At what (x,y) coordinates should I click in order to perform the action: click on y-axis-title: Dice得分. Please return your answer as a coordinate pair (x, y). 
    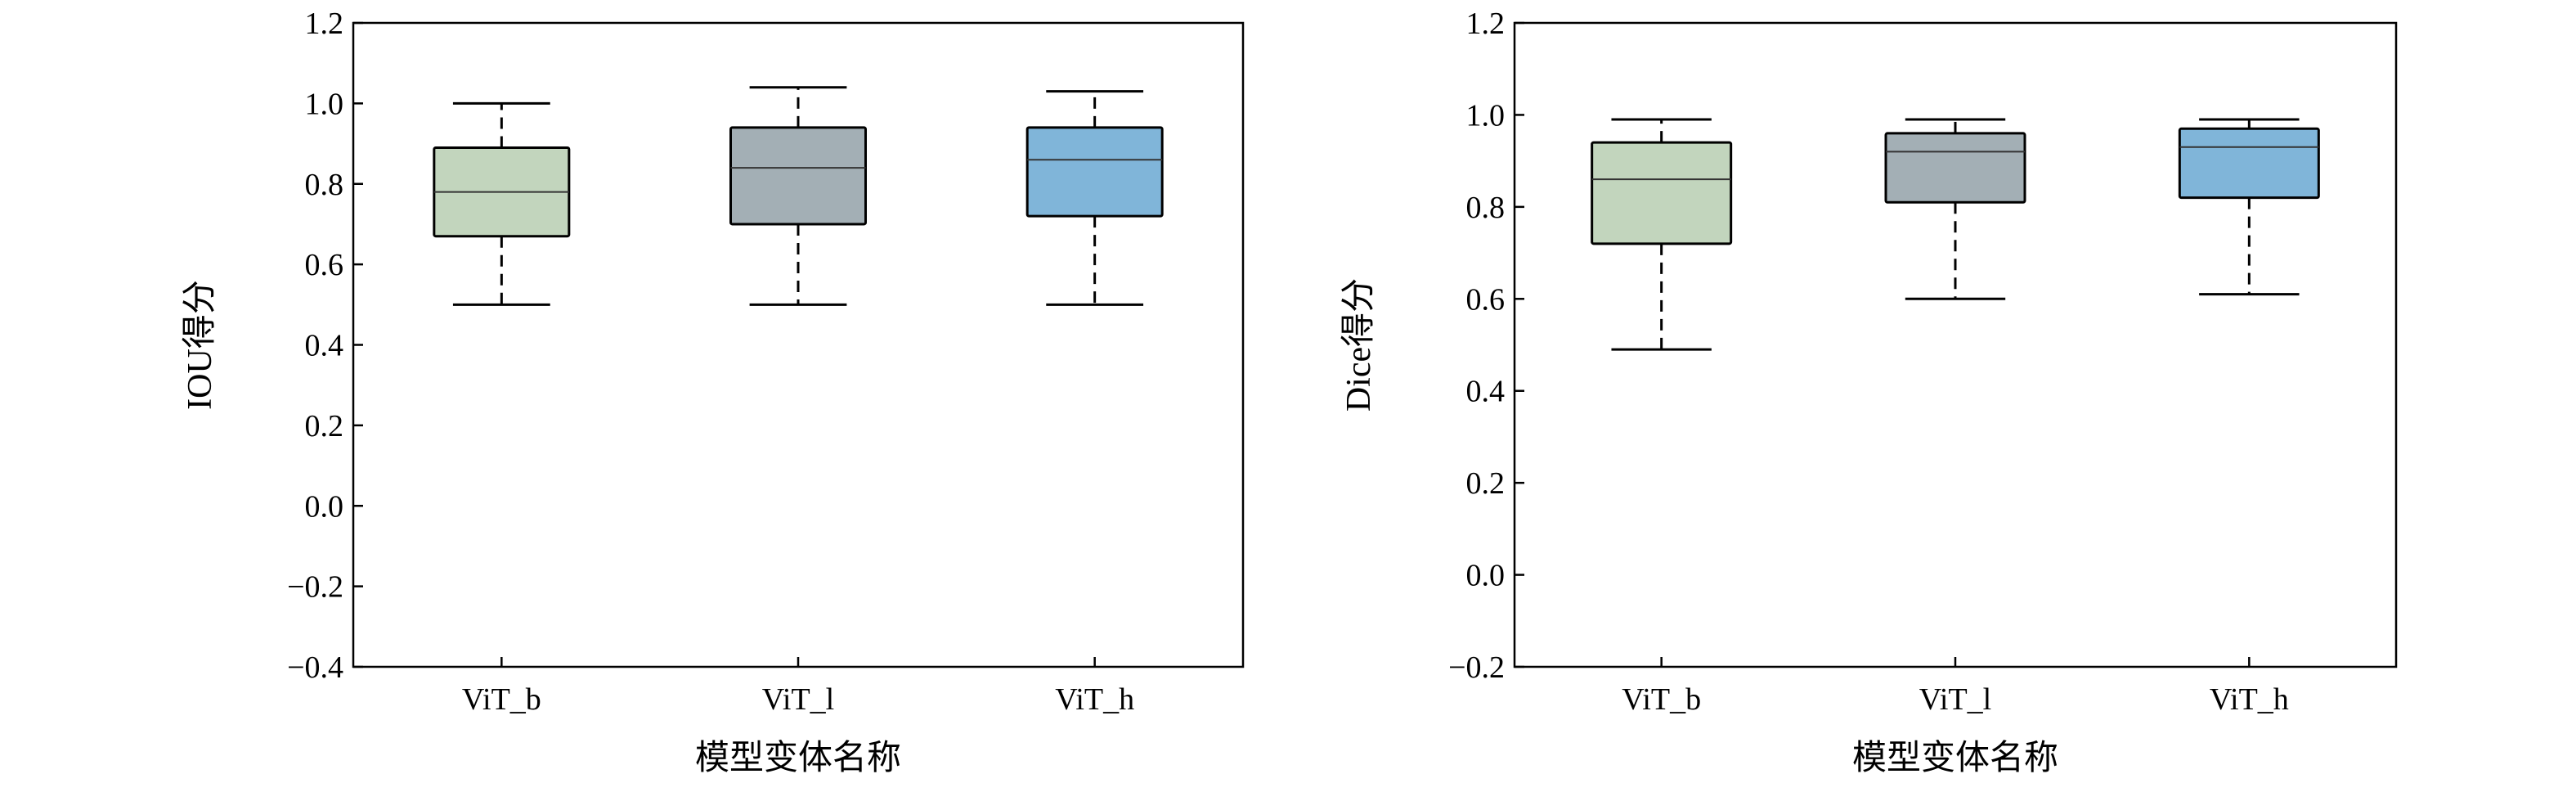
    Looking at the image, I should click on (1359, 345).